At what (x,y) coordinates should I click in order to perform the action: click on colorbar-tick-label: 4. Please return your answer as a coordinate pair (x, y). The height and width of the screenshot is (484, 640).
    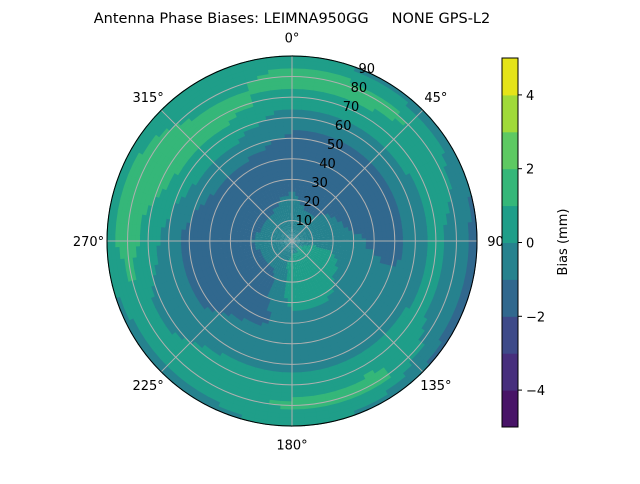
    Looking at the image, I should click on (530, 96).